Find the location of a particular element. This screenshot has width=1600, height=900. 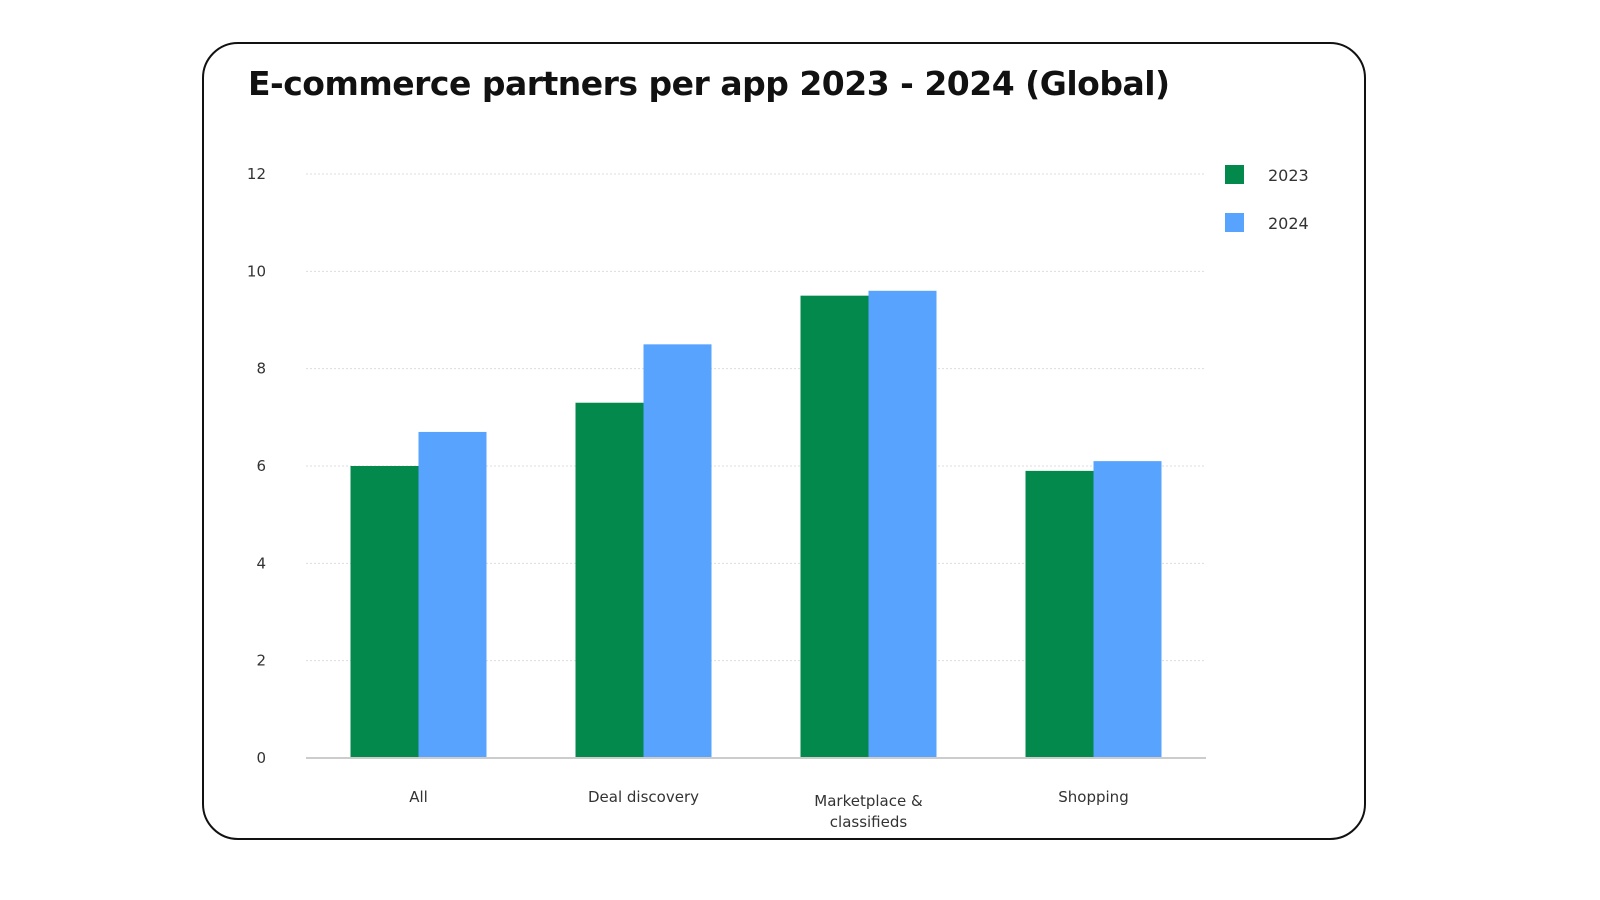

y-tick-label: 12 is located at coordinates (256, 174).